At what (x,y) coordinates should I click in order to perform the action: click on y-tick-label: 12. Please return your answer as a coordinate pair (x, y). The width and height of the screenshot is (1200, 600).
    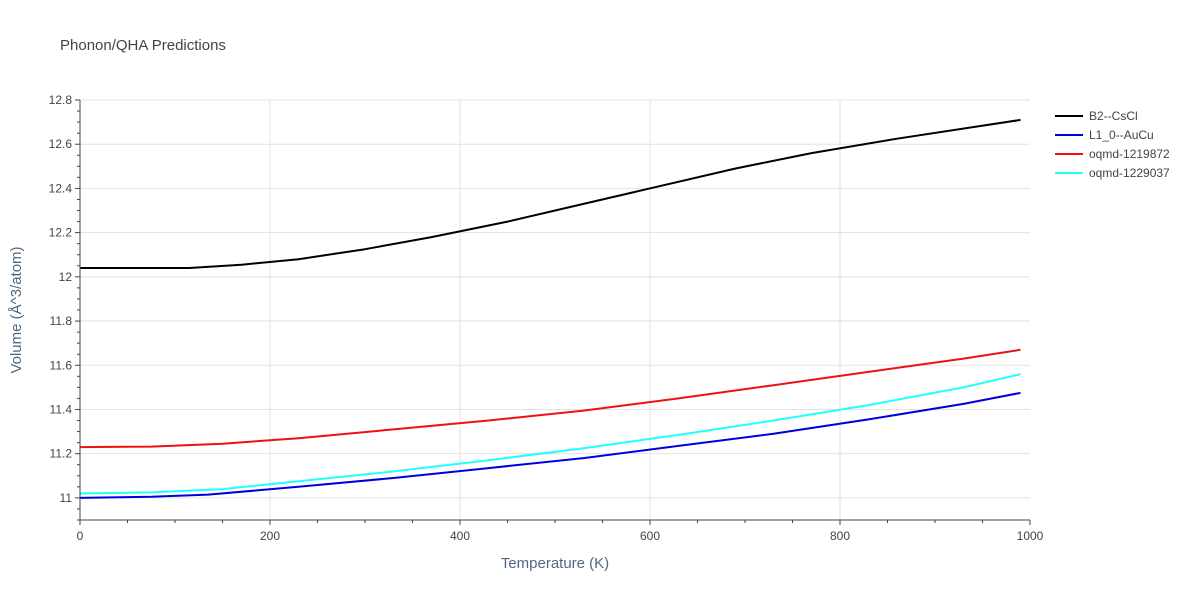
    Looking at the image, I should click on (66, 277).